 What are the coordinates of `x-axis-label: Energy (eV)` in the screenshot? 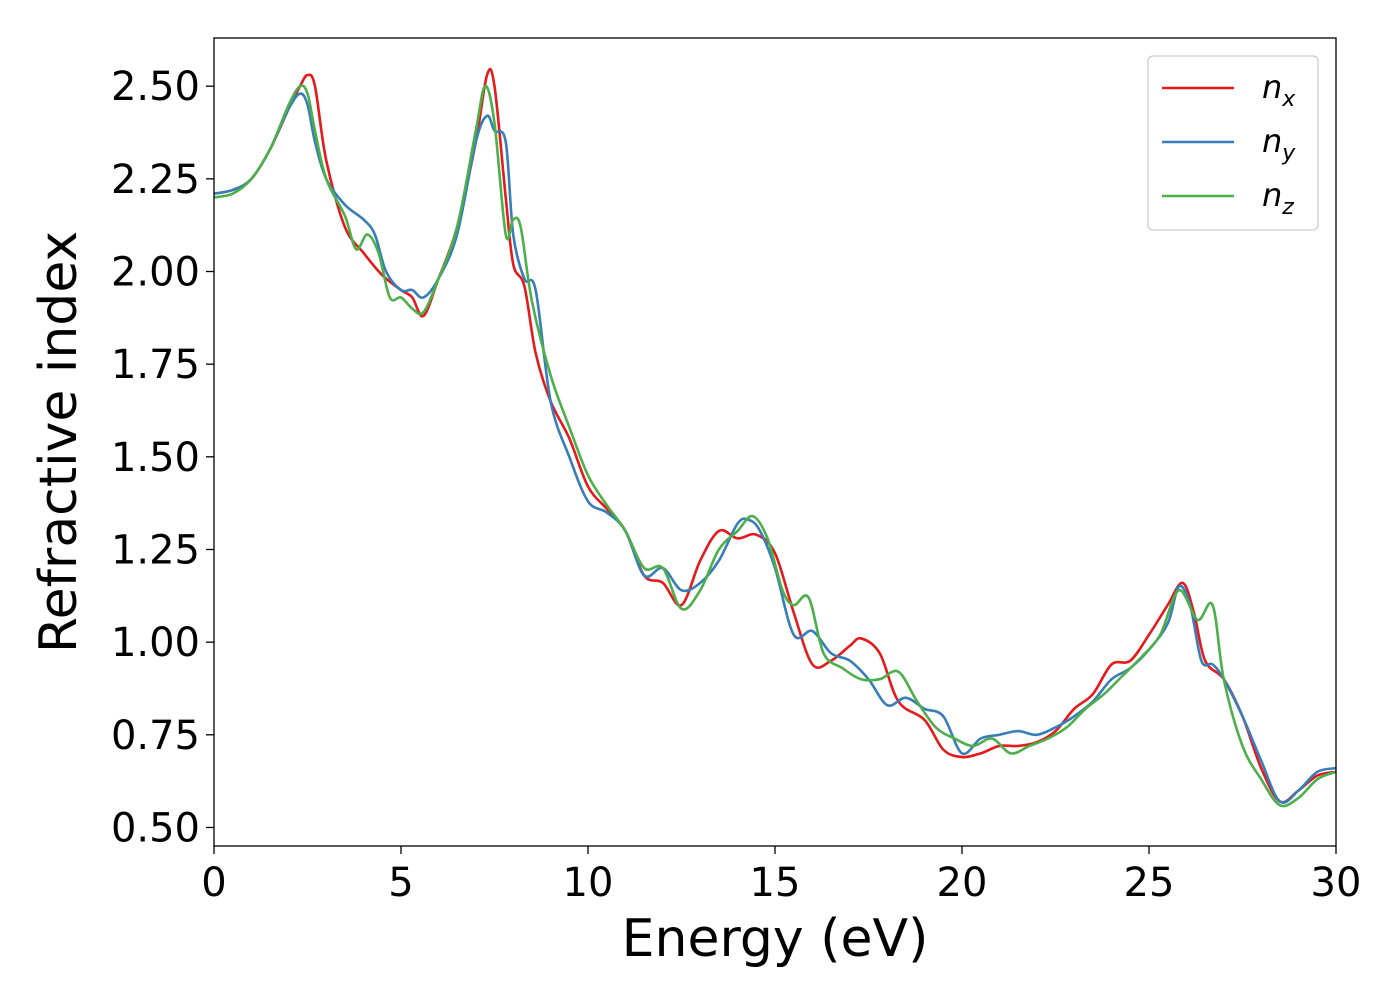 It's located at (775, 939).